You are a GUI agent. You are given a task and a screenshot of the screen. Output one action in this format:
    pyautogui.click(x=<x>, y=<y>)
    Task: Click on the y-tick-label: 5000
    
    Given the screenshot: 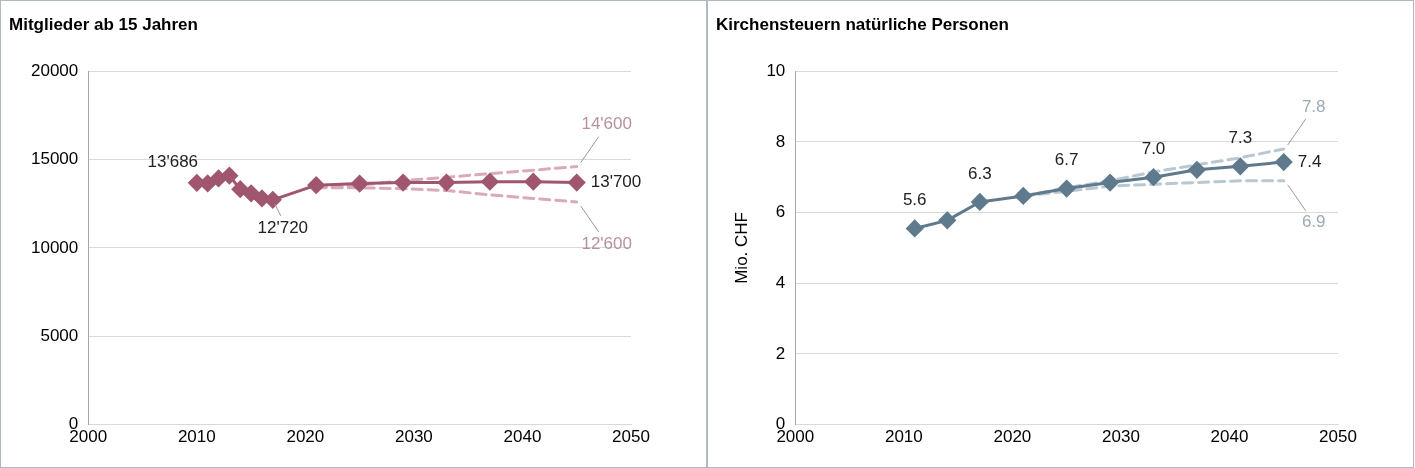 What is the action you would take?
    pyautogui.click(x=59, y=335)
    